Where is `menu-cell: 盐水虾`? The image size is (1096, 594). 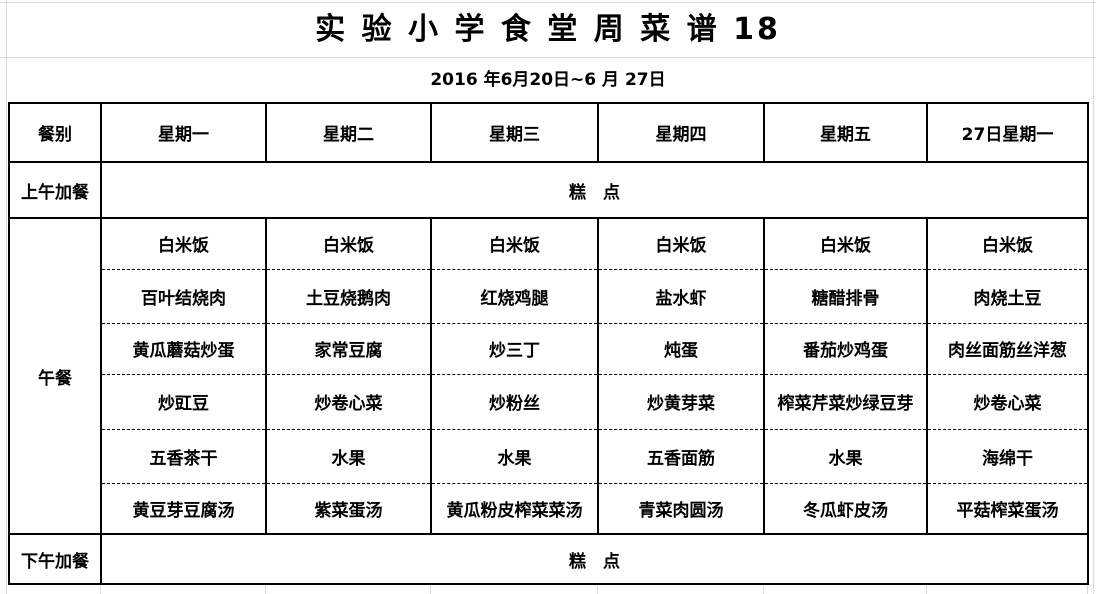
menu-cell: 盐水虾 is located at coordinates (680, 295).